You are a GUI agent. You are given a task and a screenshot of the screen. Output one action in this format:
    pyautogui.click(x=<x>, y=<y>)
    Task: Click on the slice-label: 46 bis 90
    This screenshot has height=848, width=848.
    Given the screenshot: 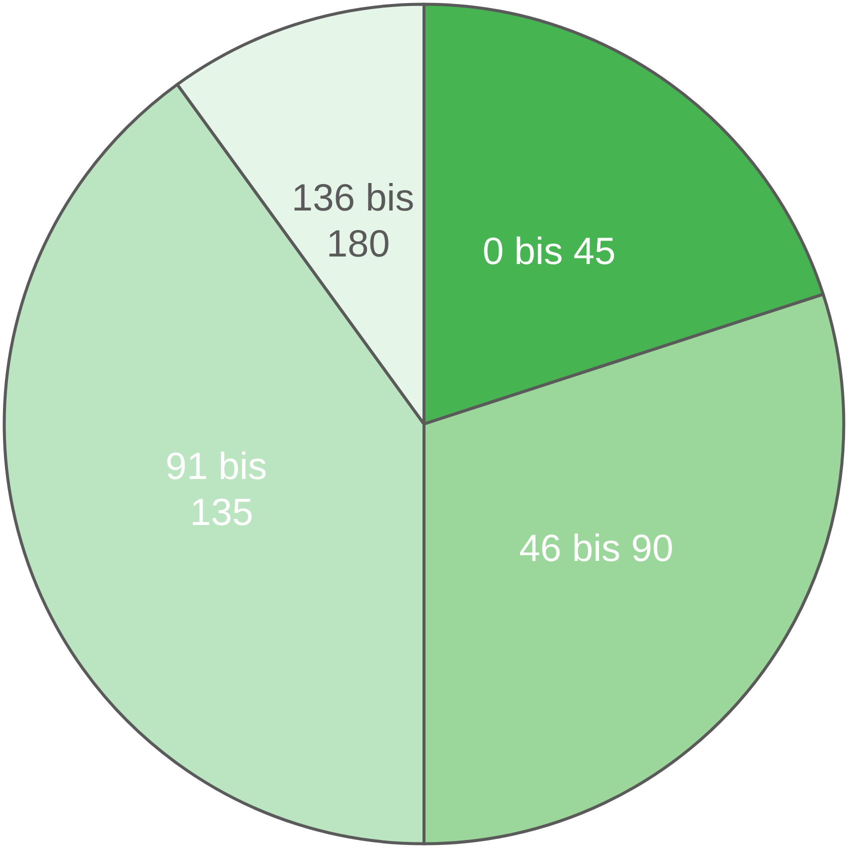 What is the action you would take?
    pyautogui.click(x=596, y=549)
    